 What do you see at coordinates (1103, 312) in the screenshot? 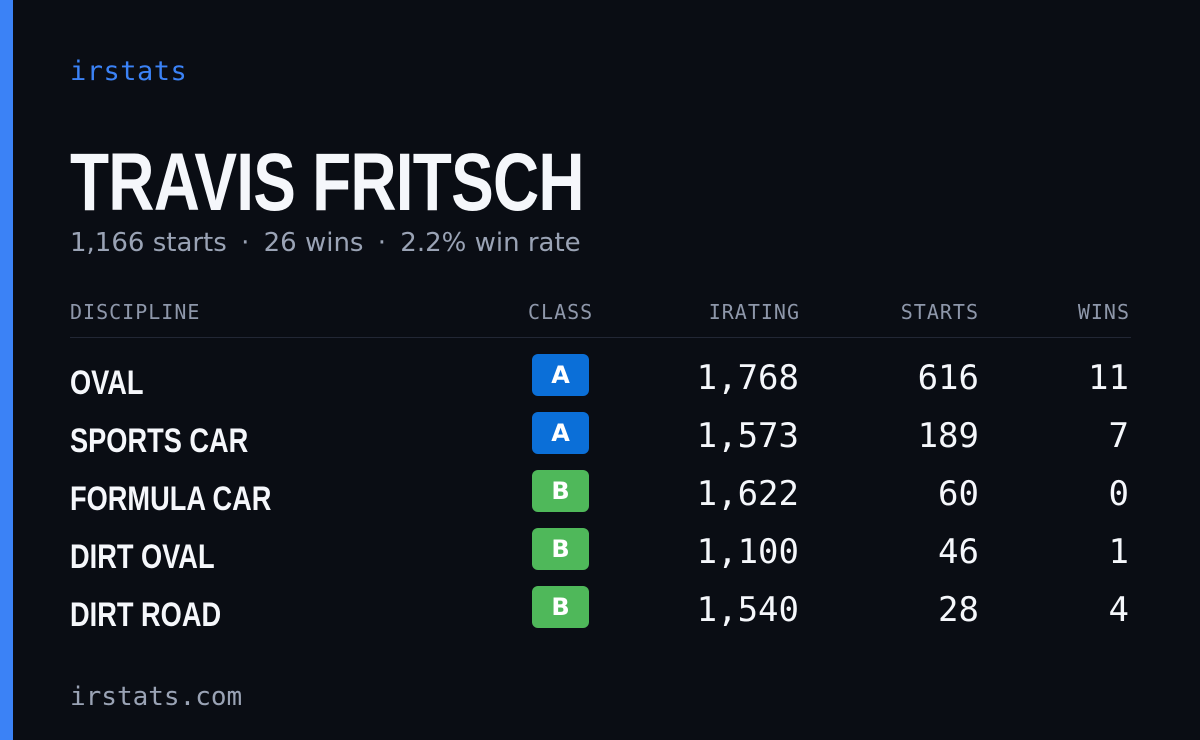
I see `header-wins: WINS` at bounding box center [1103, 312].